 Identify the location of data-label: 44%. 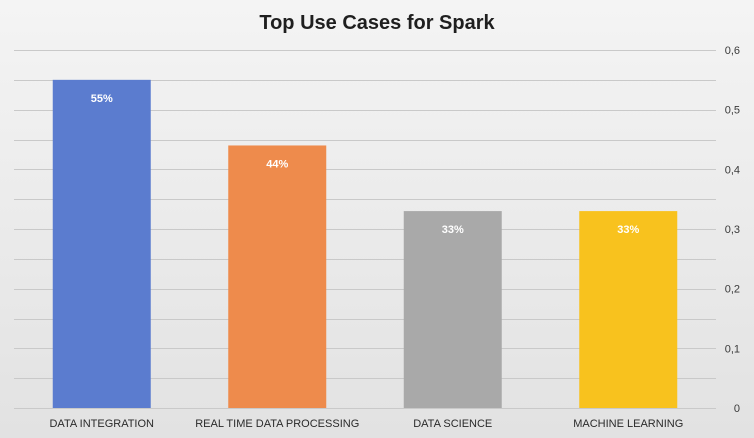
(277, 164).